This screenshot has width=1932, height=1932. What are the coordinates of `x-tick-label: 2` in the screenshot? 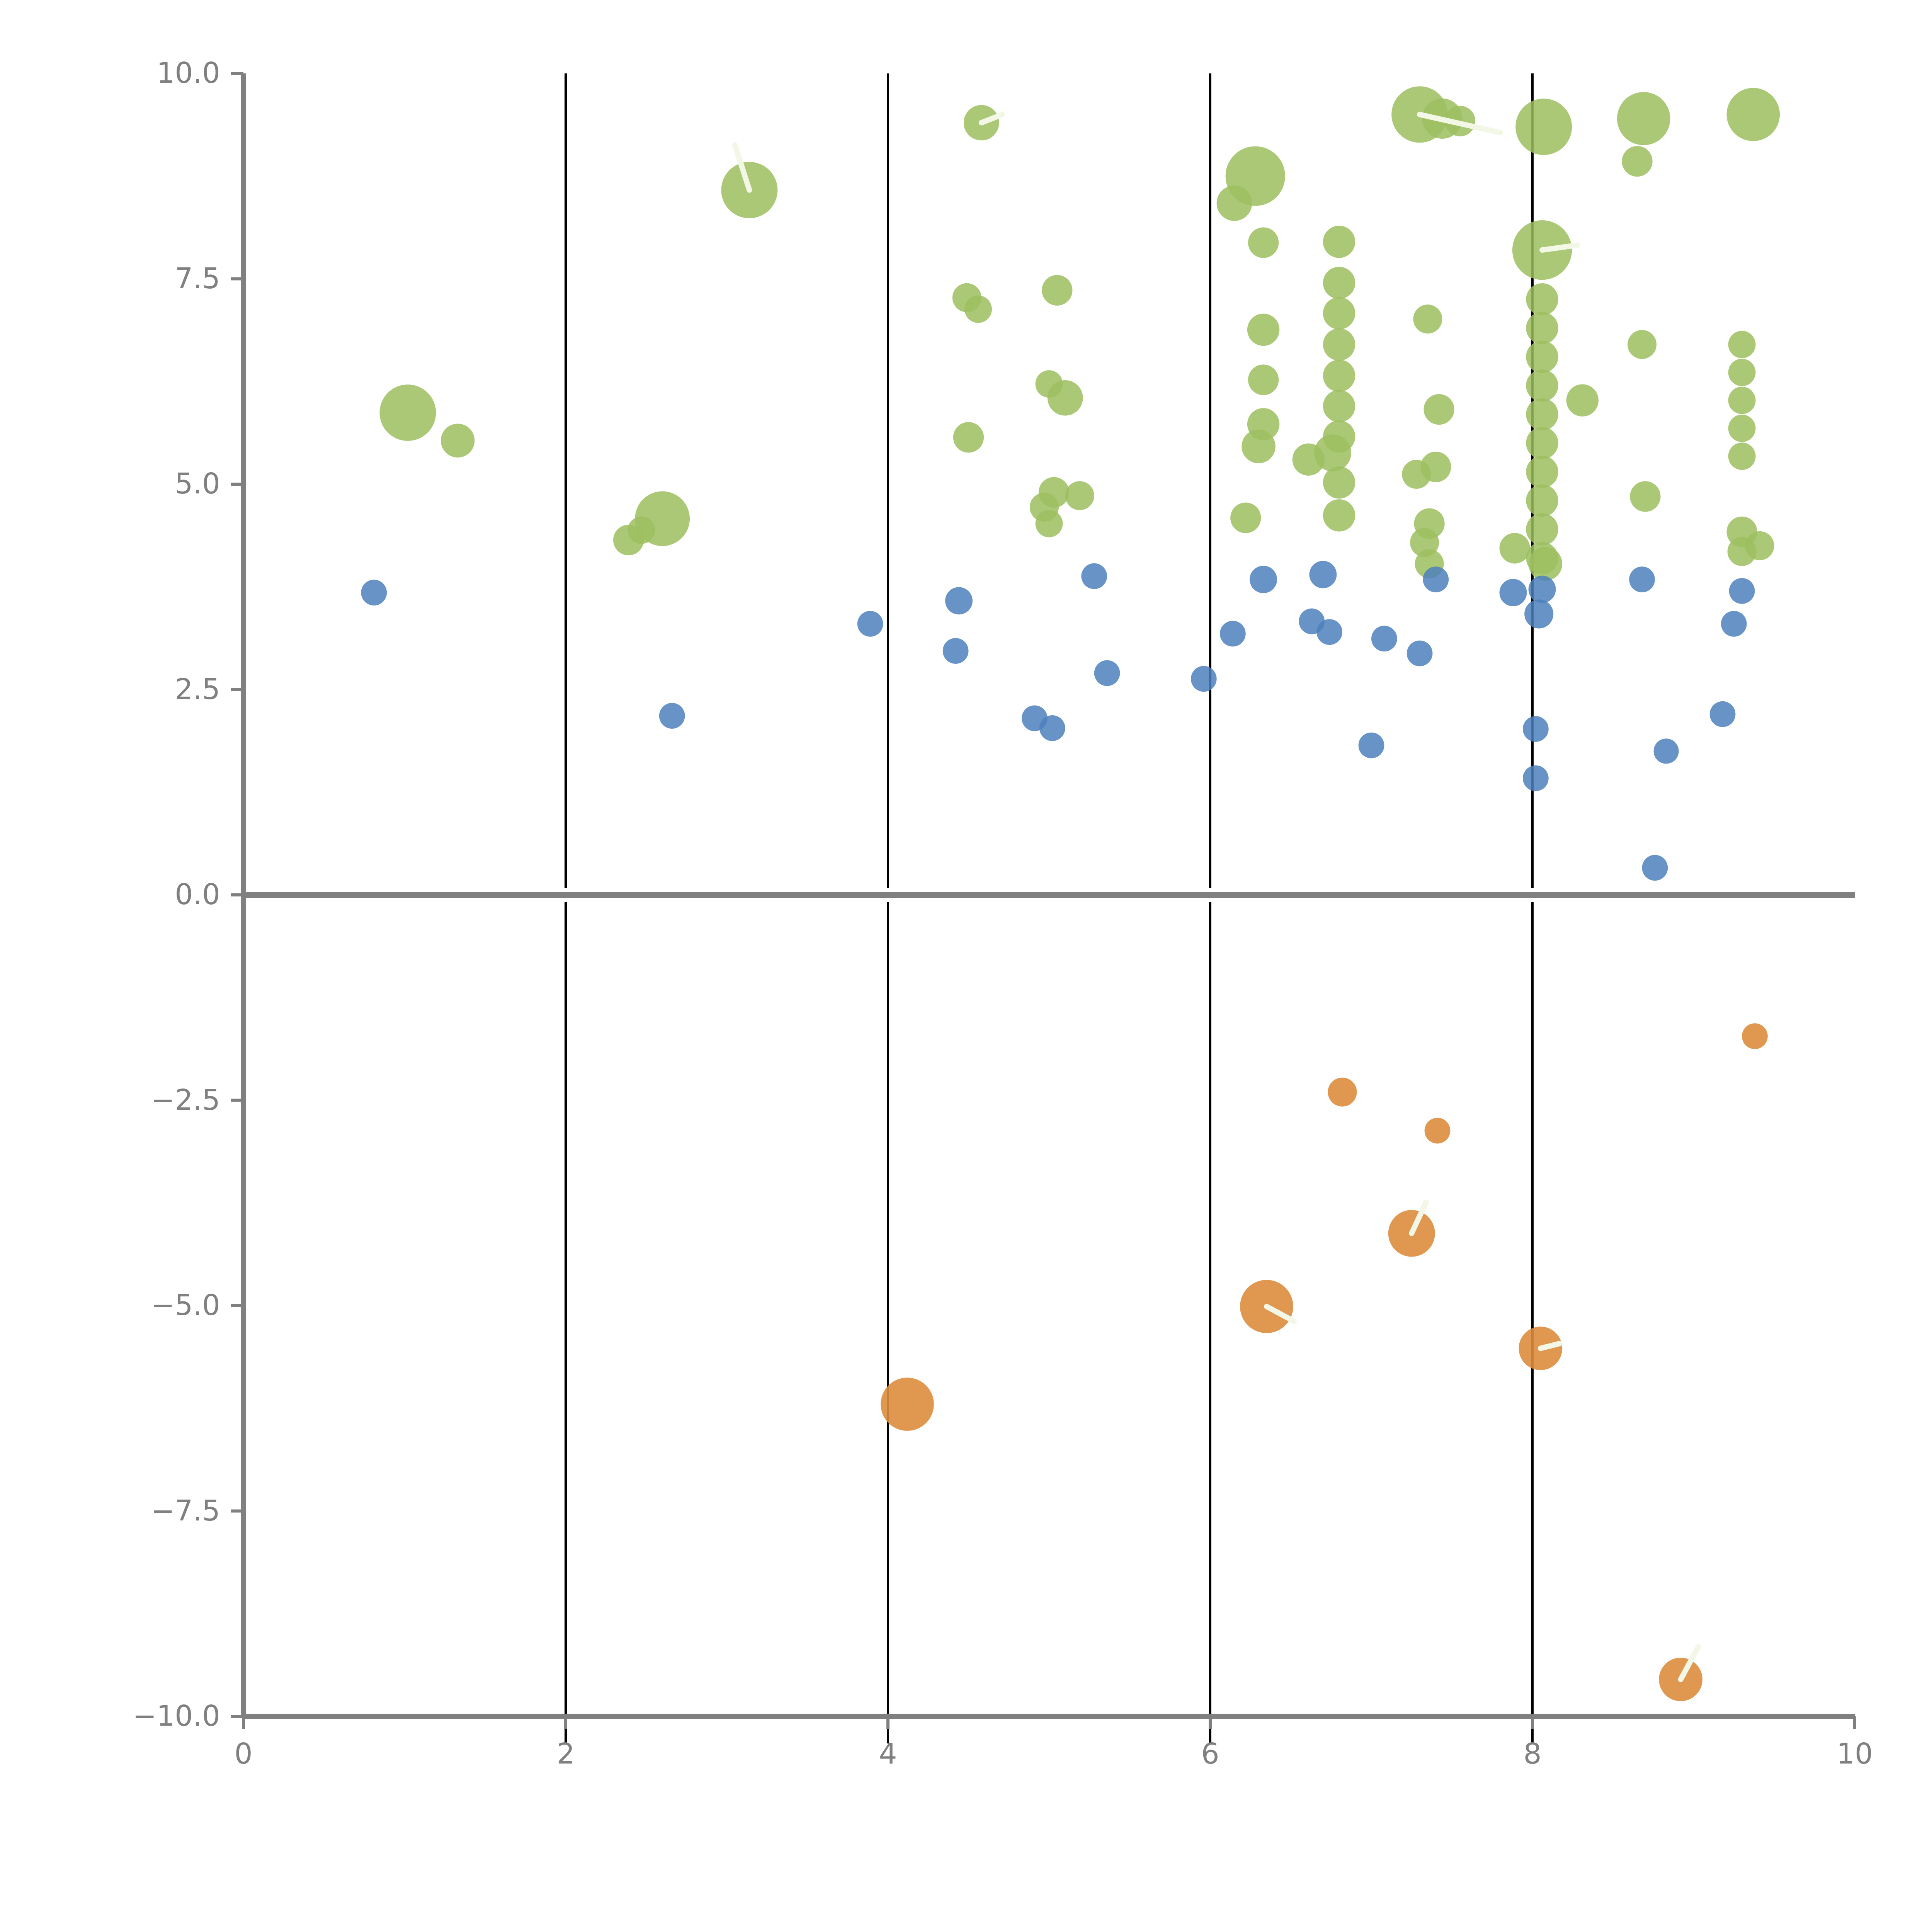 It's located at (565, 1754).